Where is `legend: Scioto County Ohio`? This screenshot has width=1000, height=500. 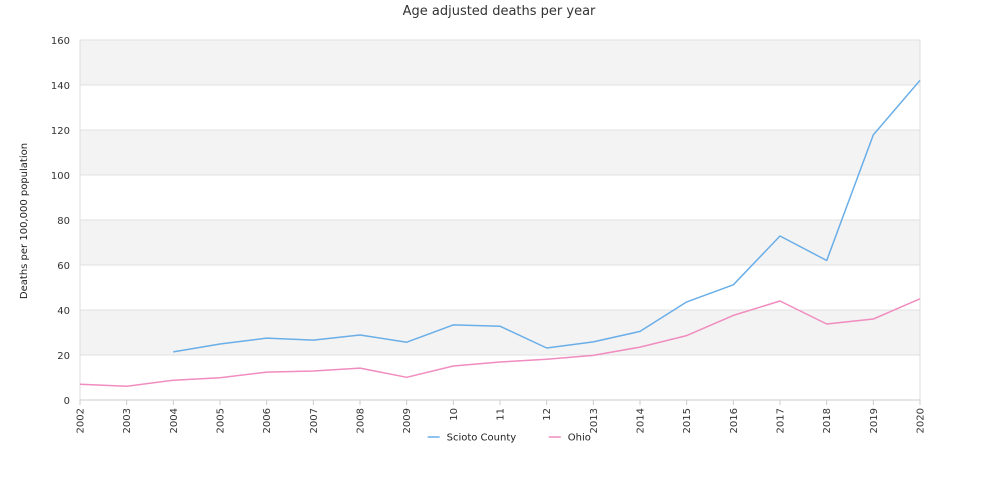
legend: Scioto County Ohio is located at coordinates (509, 438).